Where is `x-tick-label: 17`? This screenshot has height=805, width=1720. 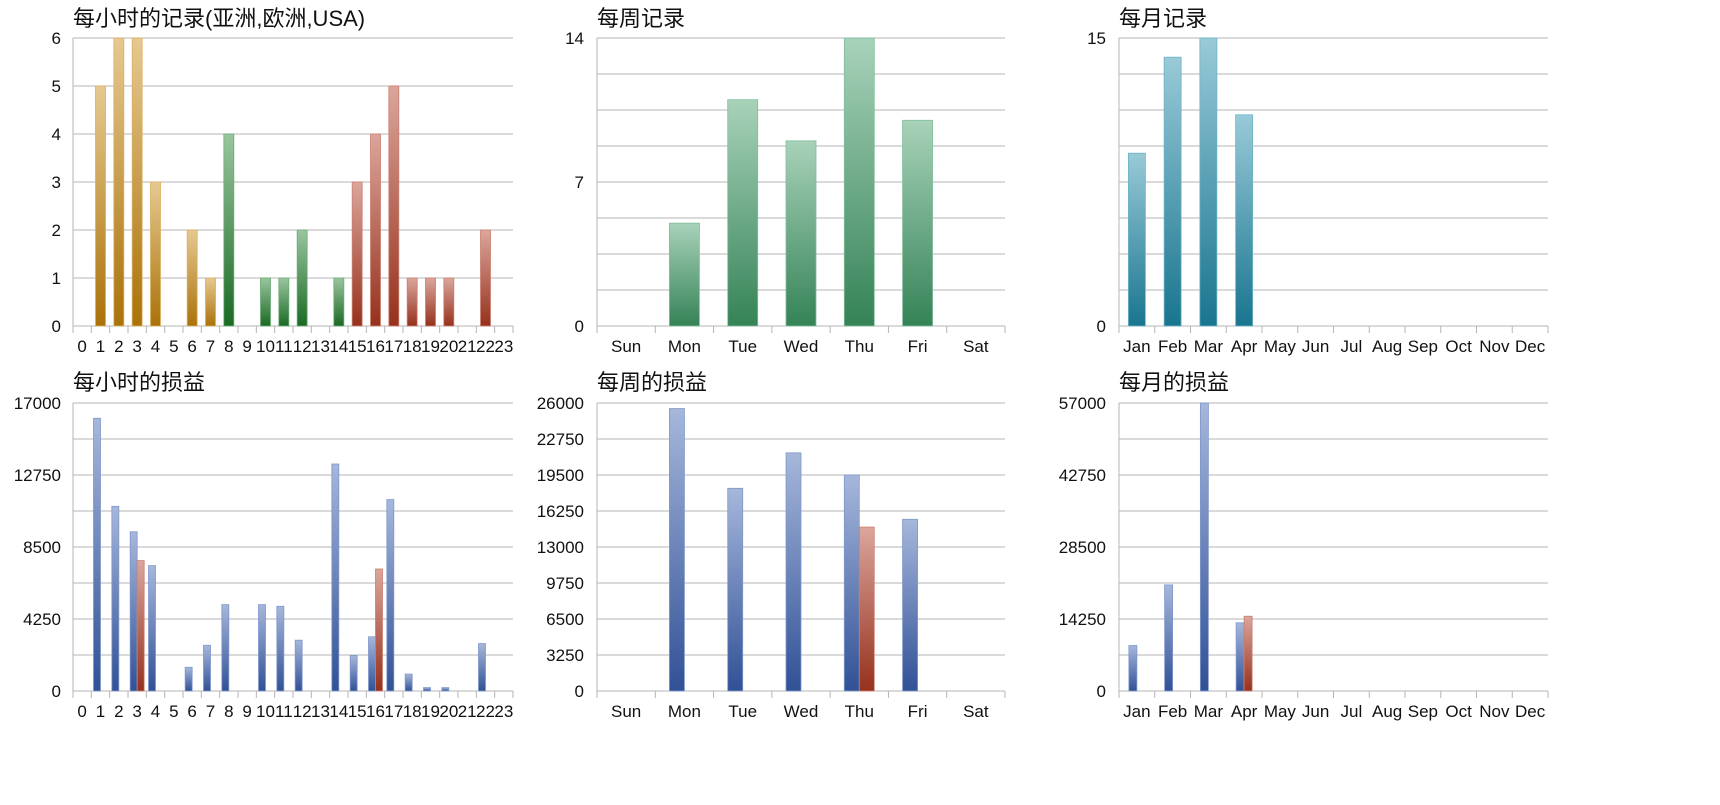
x-tick-label: 17 is located at coordinates (393, 711).